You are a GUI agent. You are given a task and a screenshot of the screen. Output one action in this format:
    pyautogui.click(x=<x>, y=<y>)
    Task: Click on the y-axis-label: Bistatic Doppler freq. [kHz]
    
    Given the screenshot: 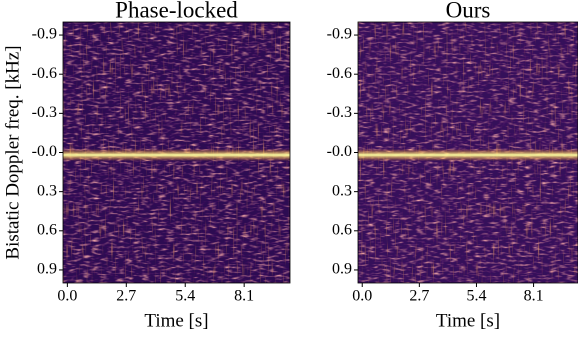 What is the action you would take?
    pyautogui.click(x=12, y=152)
    